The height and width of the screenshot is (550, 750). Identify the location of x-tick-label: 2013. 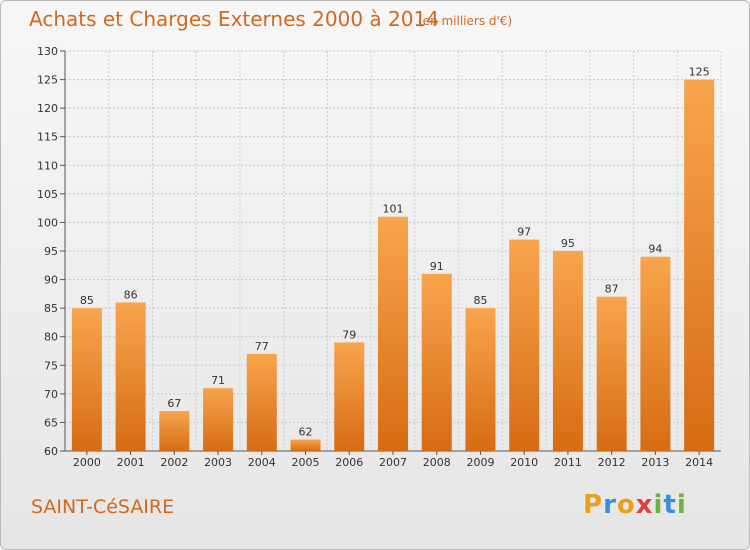
(655, 462).